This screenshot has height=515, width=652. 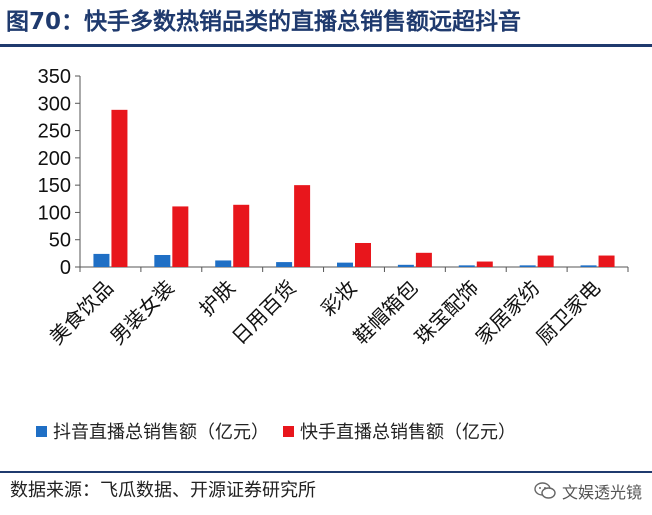 What do you see at coordinates (54, 77) in the screenshot?
I see `y-tick-label: 350` at bounding box center [54, 77].